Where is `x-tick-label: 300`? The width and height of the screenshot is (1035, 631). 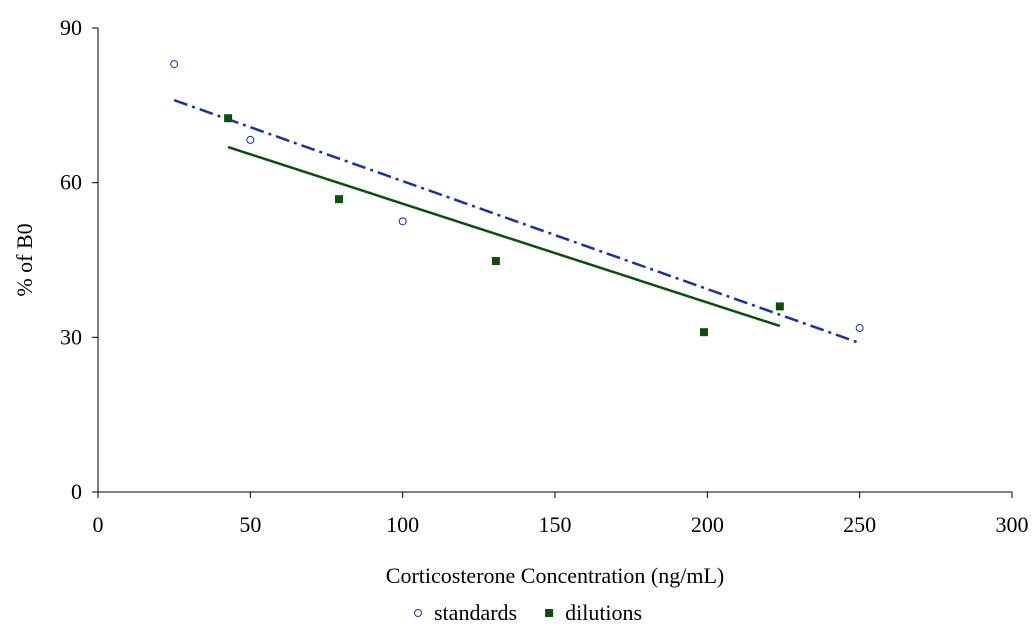
x-tick-label: 300 is located at coordinates (1012, 524).